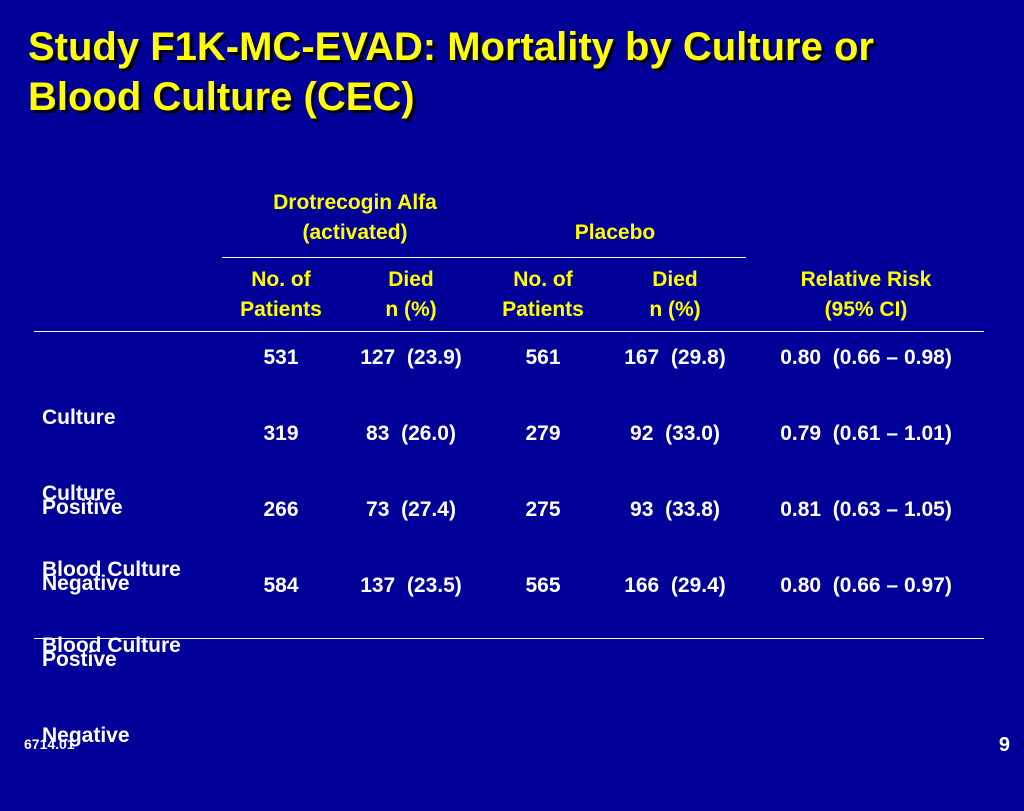  Describe the element at coordinates (543, 509) in the screenshot. I see `placebo-n-cell: 275` at that location.